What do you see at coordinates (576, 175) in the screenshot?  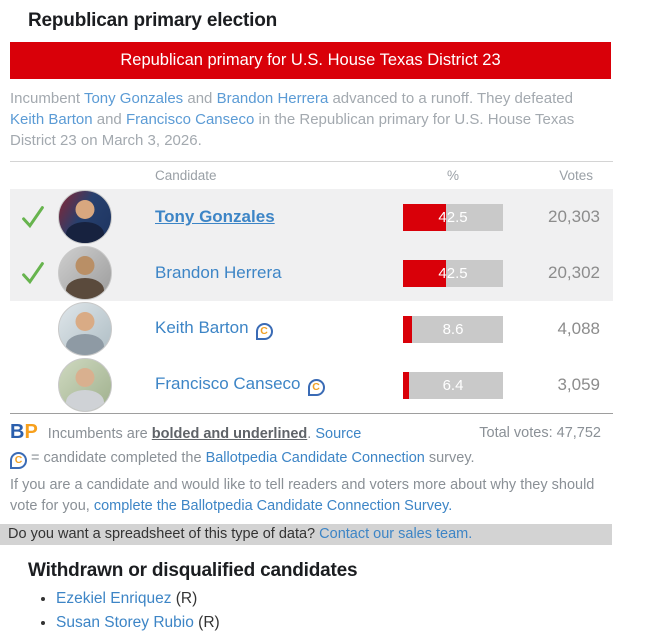 I see `header-votes: Votes` at bounding box center [576, 175].